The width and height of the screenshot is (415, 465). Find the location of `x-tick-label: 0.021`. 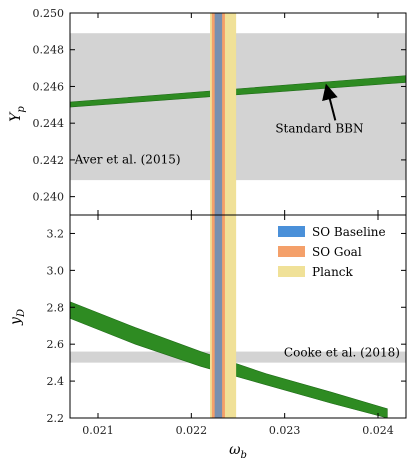

x-tick-label: 0.021 is located at coordinates (98, 430).